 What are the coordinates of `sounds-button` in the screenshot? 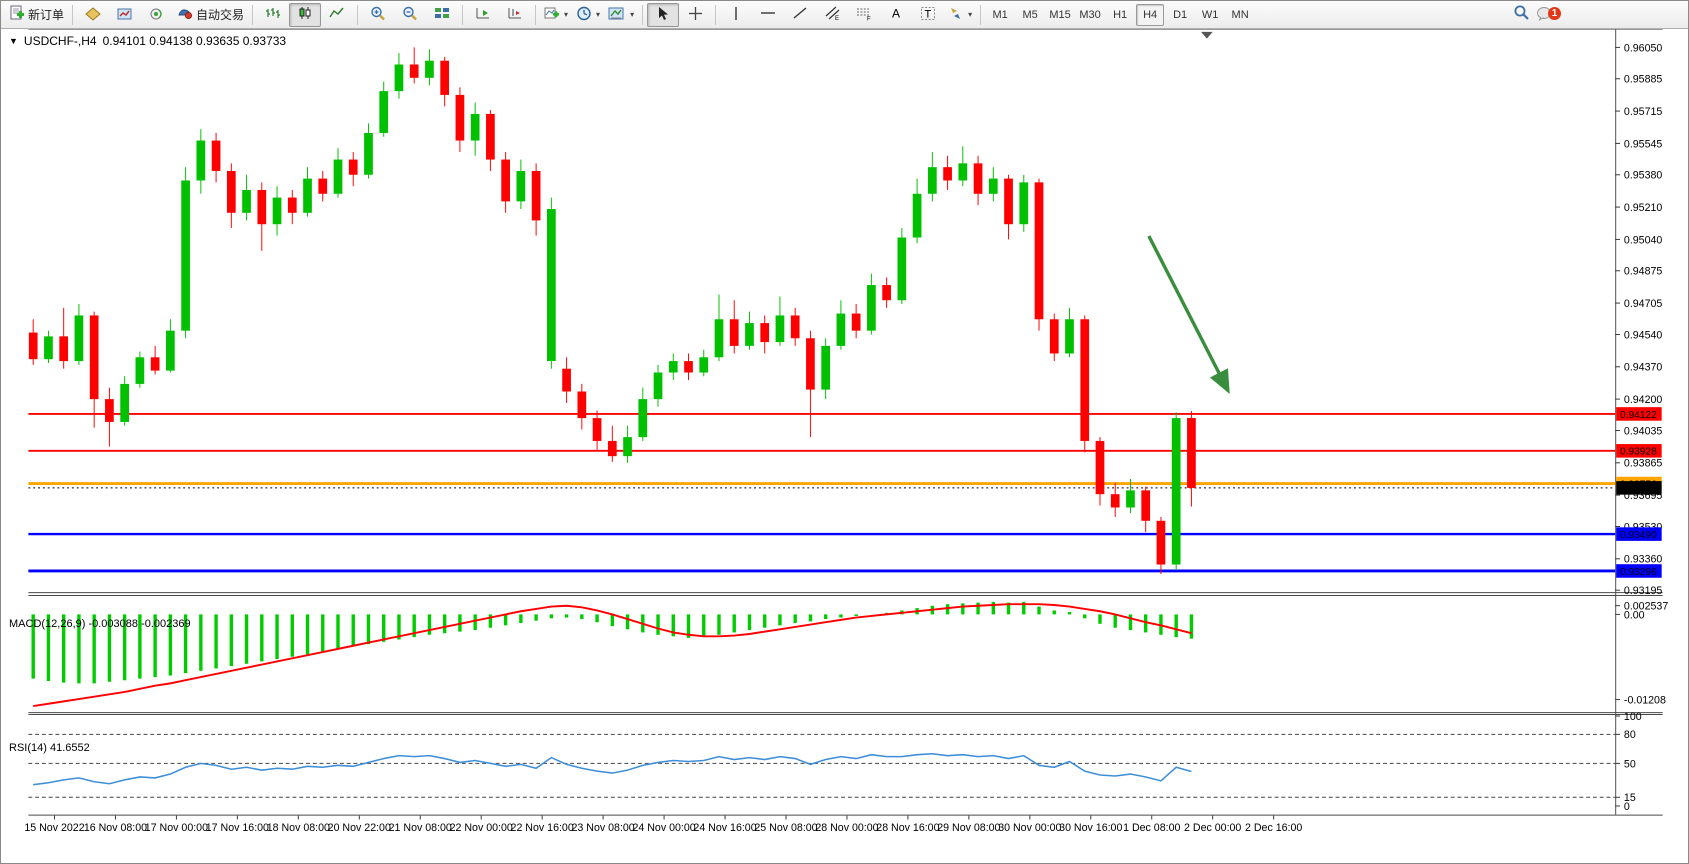 It's located at (157, 15).